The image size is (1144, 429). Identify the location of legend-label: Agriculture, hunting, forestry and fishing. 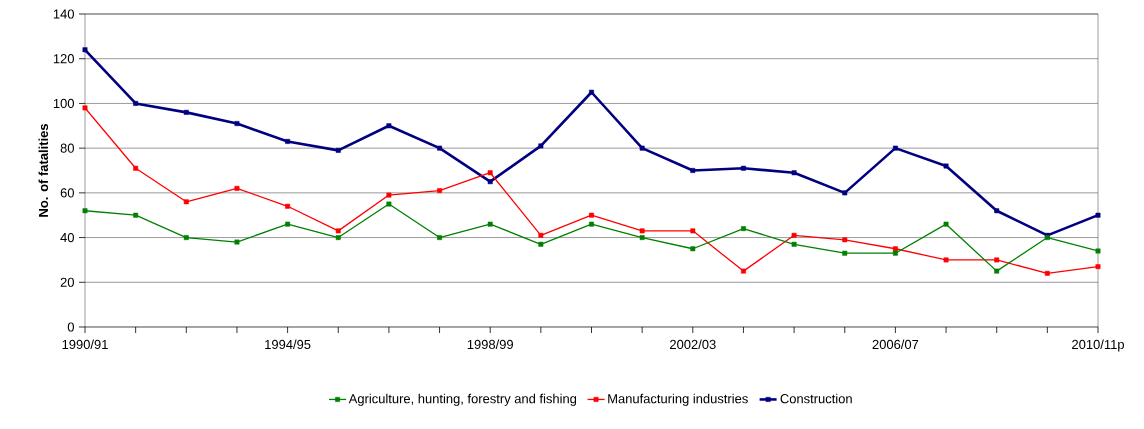
(462, 399).